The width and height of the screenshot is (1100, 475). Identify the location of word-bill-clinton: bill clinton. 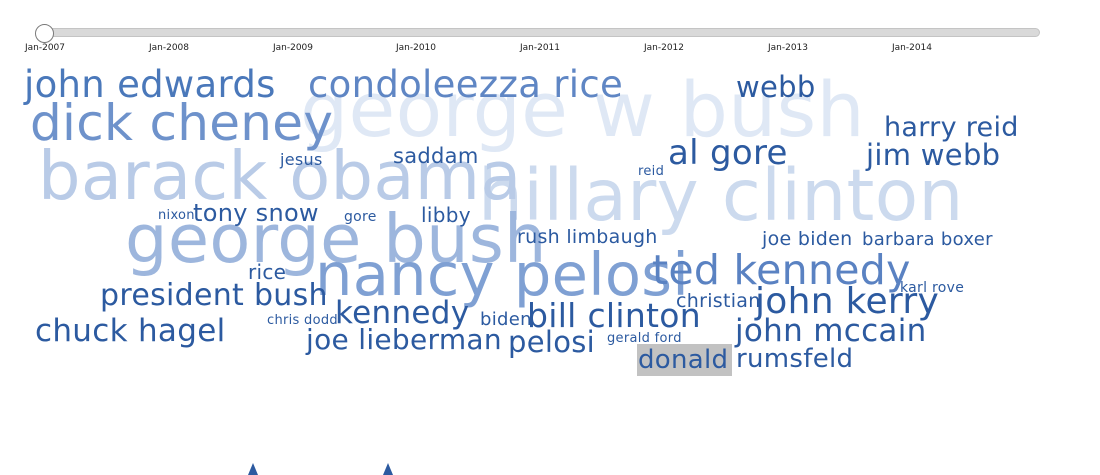
(614, 315).